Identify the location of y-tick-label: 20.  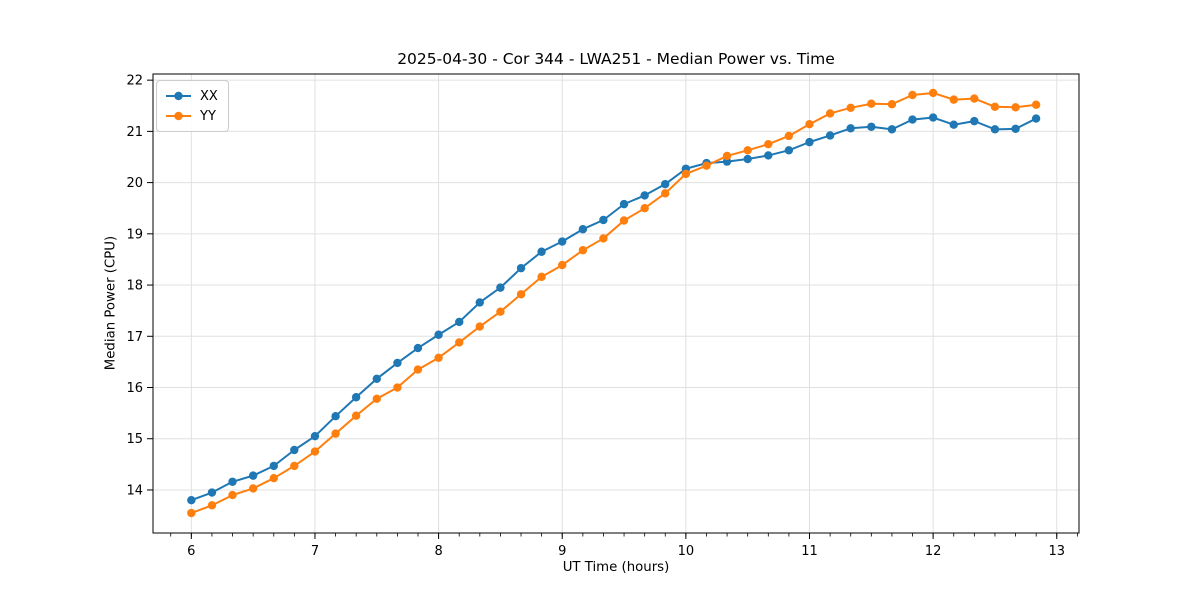
(134, 183).